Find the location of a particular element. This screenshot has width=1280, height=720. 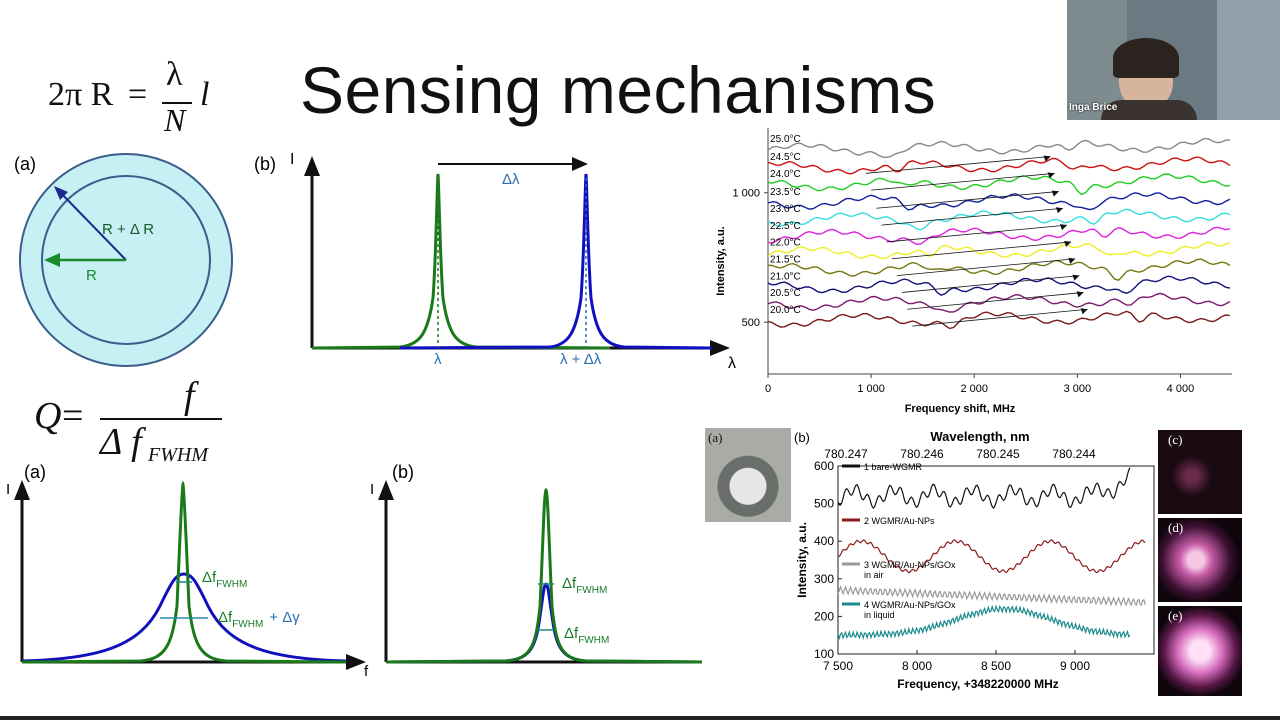

temp-series-label: 22.5°C is located at coordinates (785, 226).